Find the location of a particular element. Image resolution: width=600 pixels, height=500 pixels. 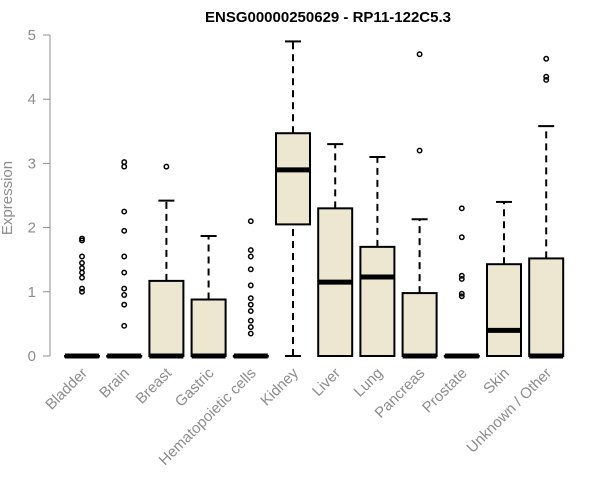

x-tick-label: Prostate is located at coordinates (445, 391).